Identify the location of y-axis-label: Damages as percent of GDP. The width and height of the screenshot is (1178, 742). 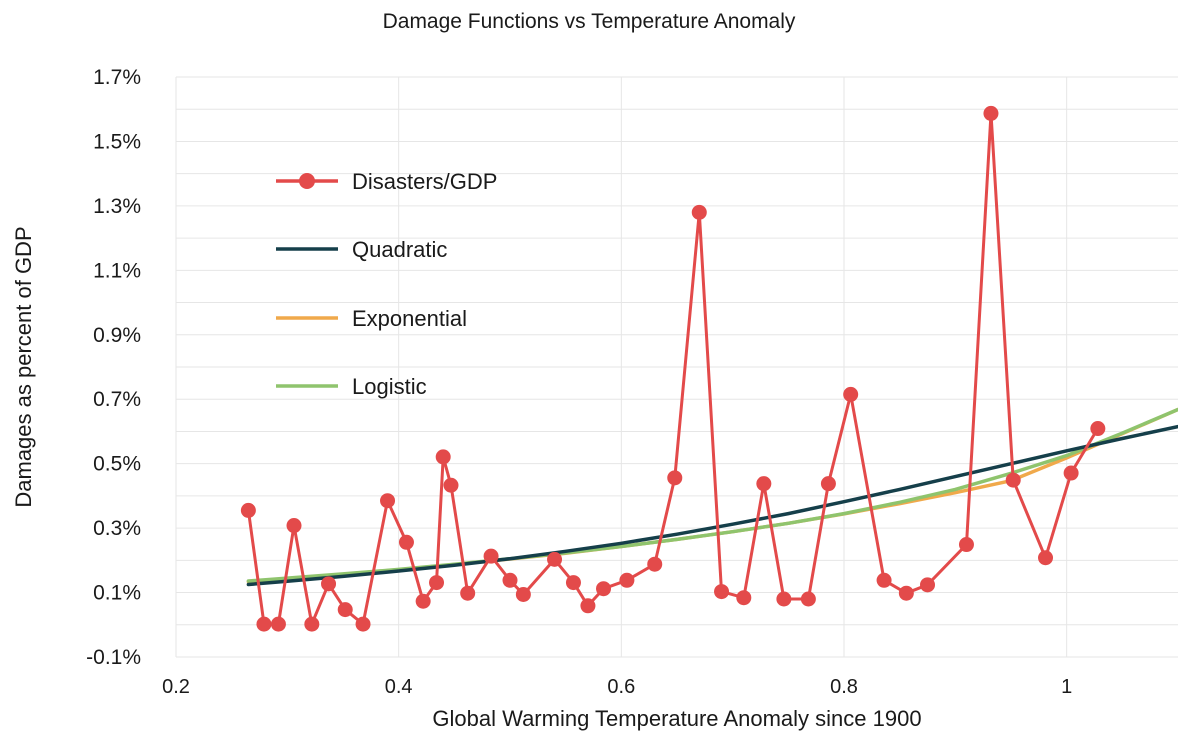
(24, 366).